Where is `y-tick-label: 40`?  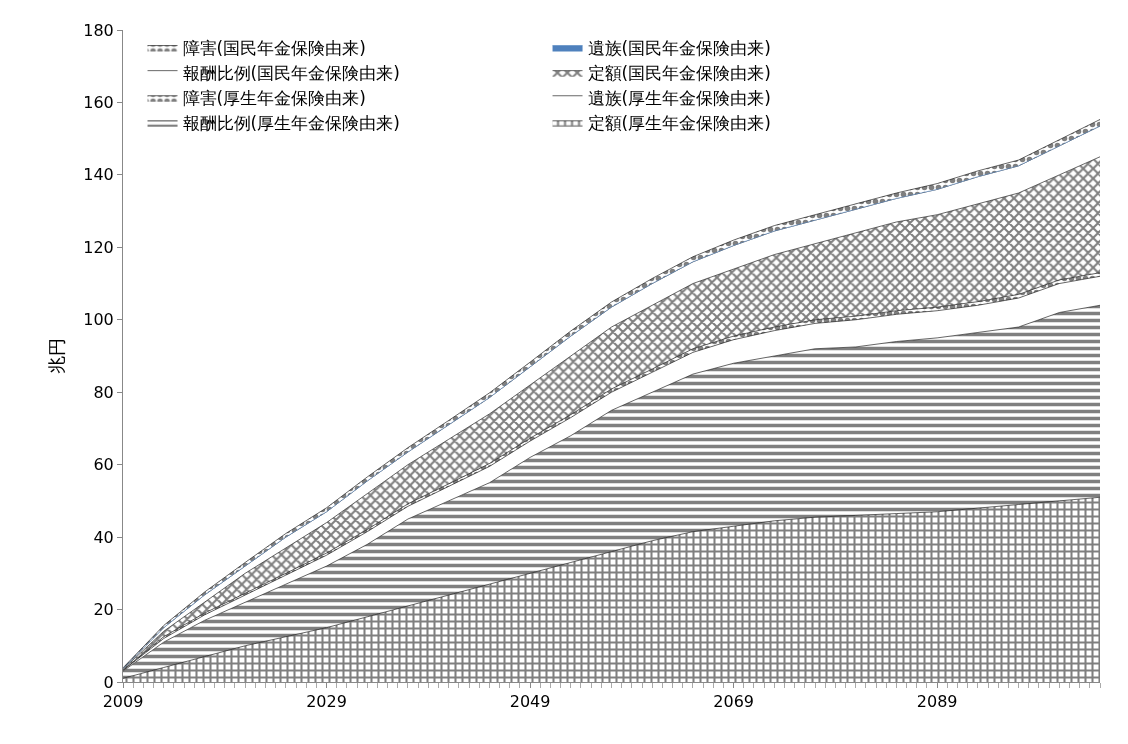 y-tick-label: 40 is located at coordinates (103, 537).